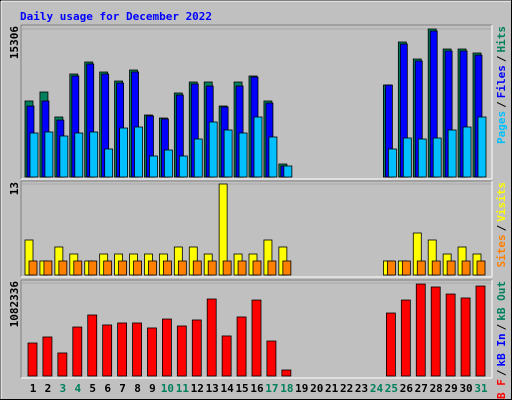 Image resolution: width=512 pixels, height=400 pixels. I want to click on legend-entry: Sites, so click(501, 250).